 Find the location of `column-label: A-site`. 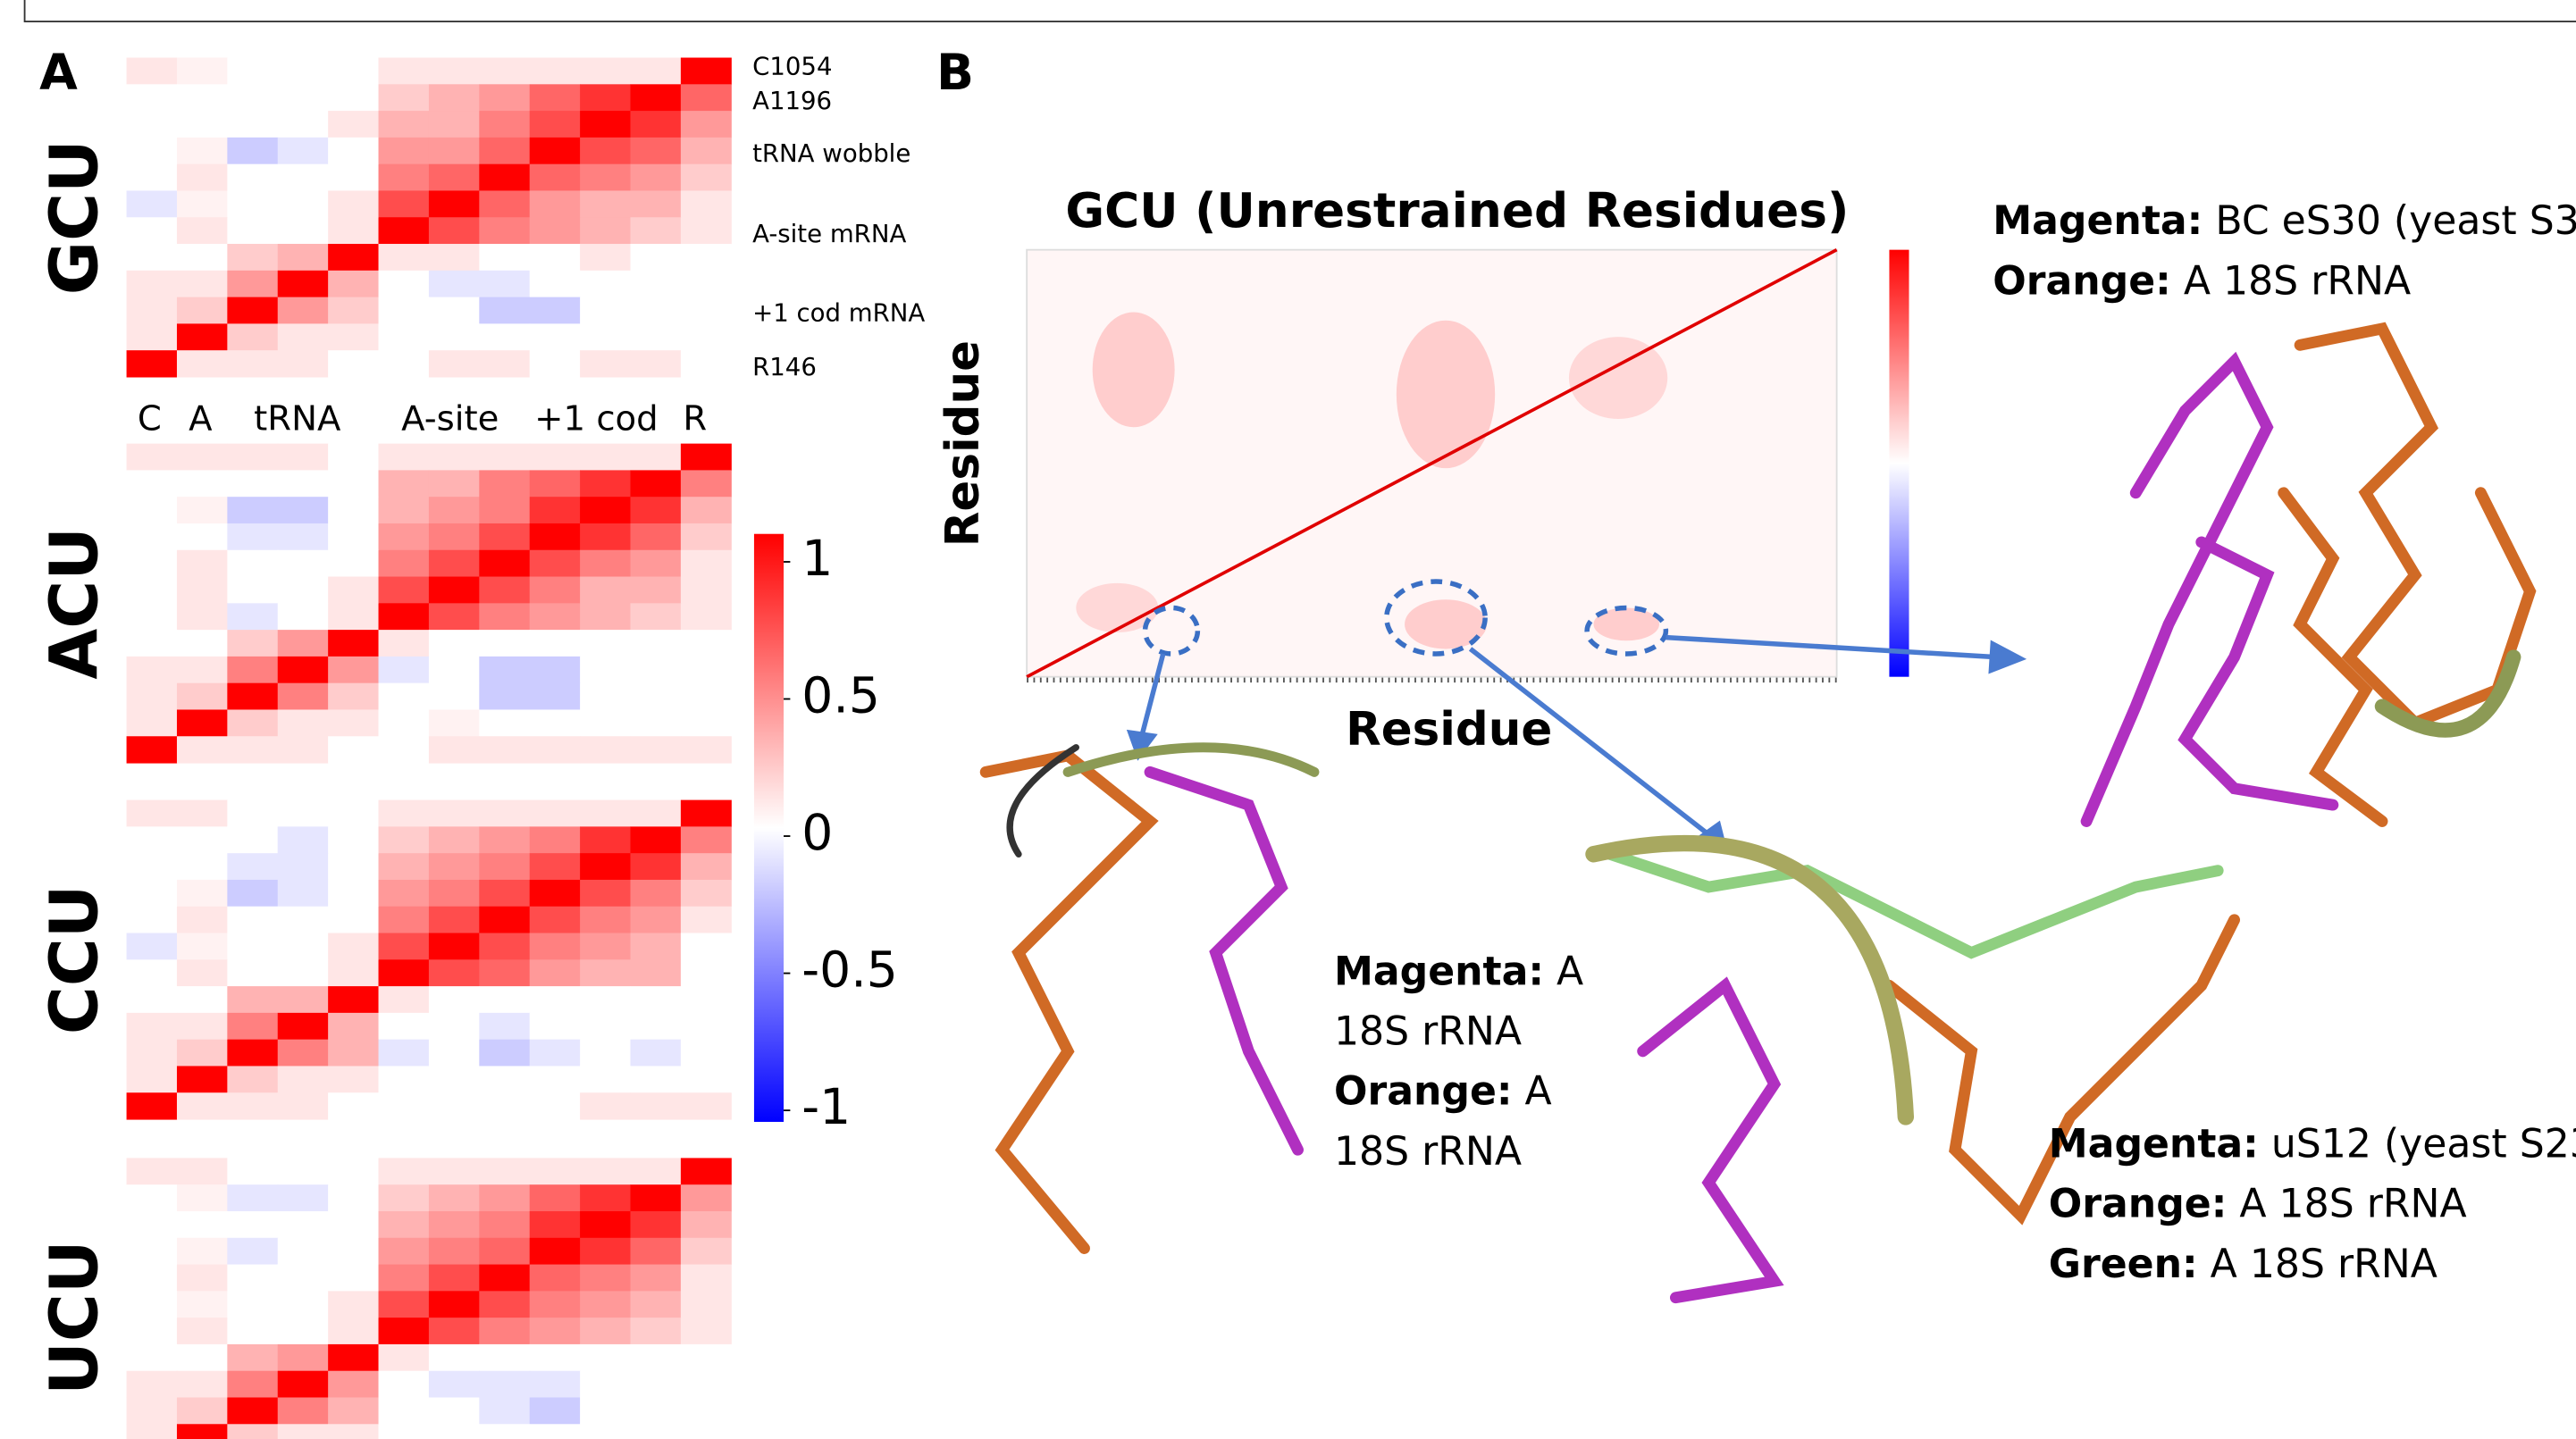

column-label: A-site is located at coordinates (450, 418).